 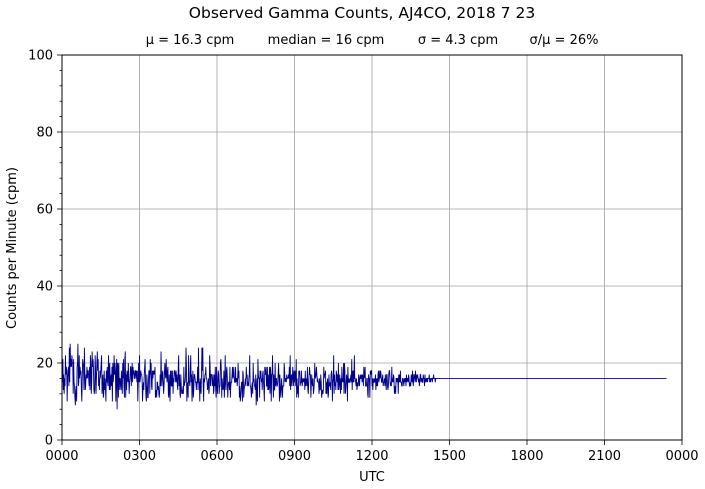 What do you see at coordinates (44, 133) in the screenshot?
I see `y-tick-label: 80` at bounding box center [44, 133].